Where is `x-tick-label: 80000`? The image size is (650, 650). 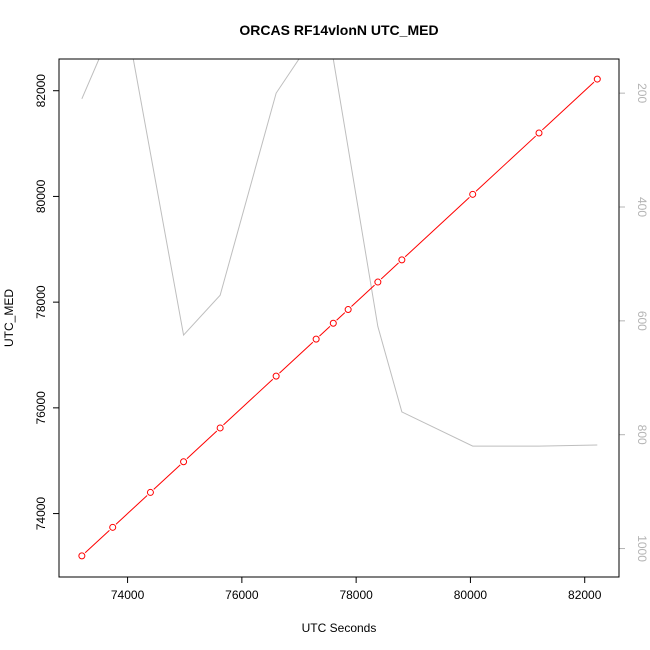
x-tick-label: 80000 is located at coordinates (471, 595).